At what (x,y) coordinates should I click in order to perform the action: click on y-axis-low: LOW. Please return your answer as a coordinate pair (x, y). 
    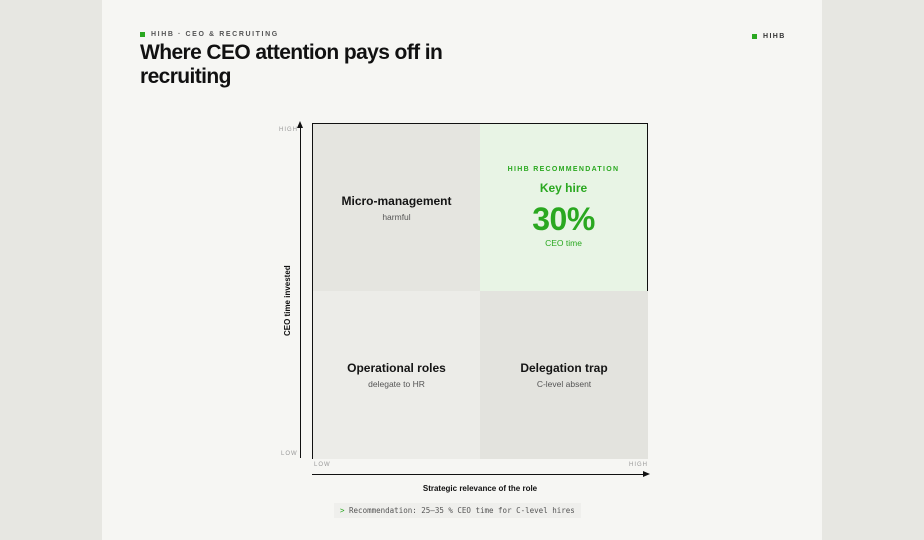
    Looking at the image, I should click on (289, 454).